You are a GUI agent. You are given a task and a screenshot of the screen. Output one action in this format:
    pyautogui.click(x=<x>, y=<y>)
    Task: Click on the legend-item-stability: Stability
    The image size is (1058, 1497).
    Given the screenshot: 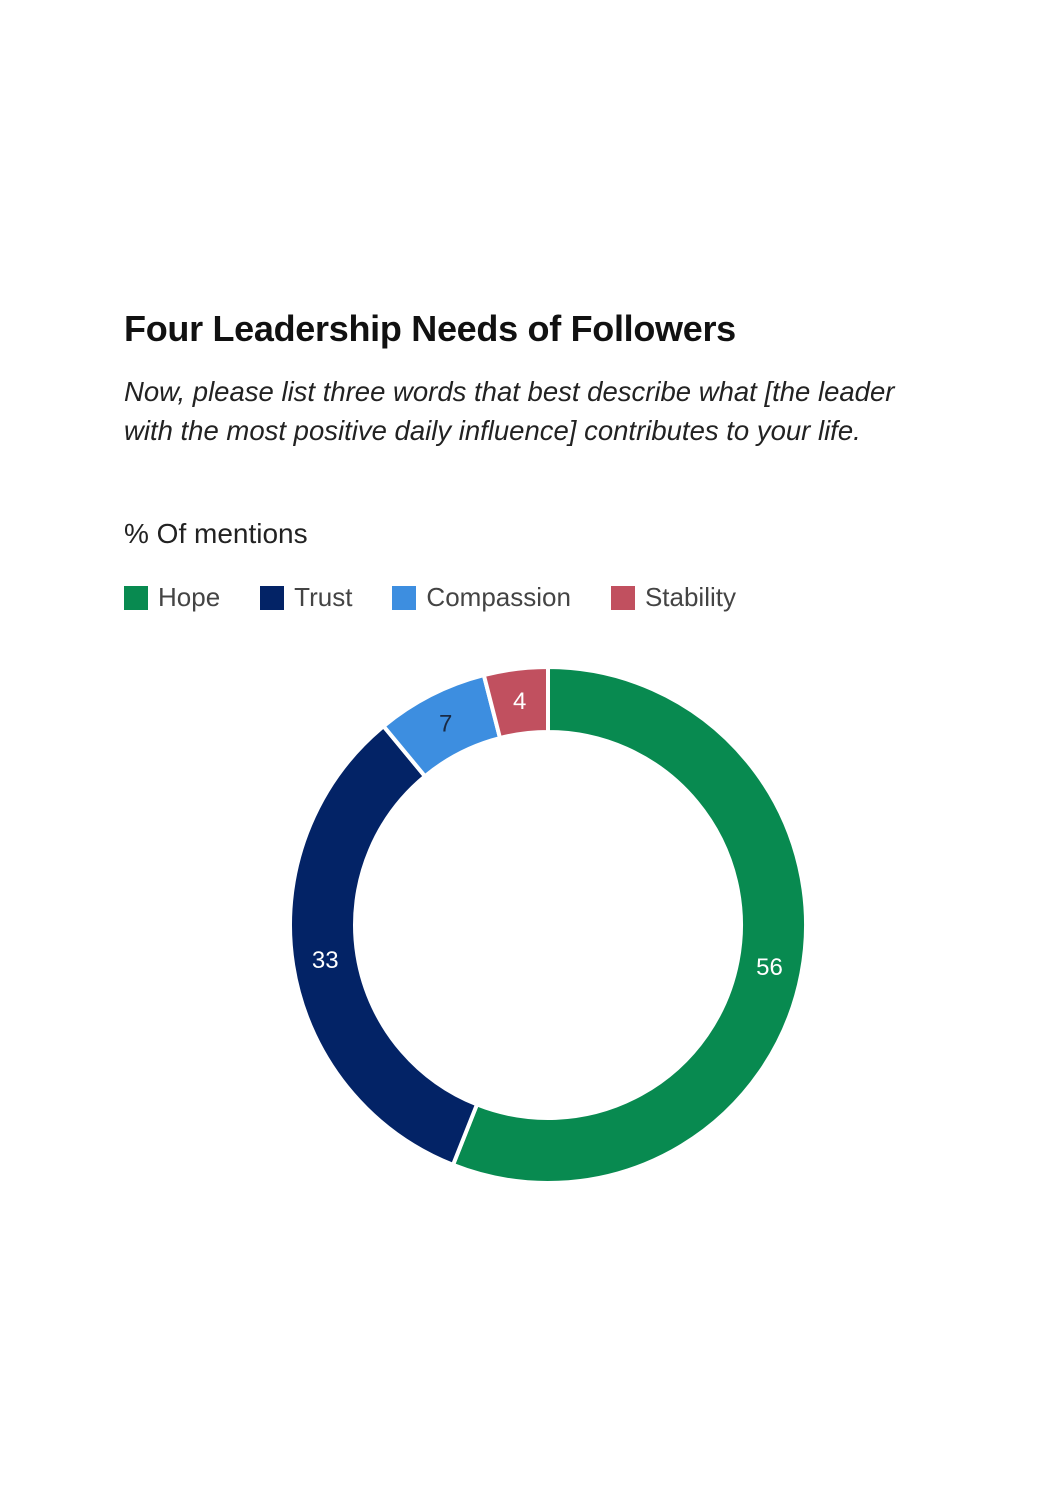 What is the action you would take?
    pyautogui.click(x=673, y=597)
    